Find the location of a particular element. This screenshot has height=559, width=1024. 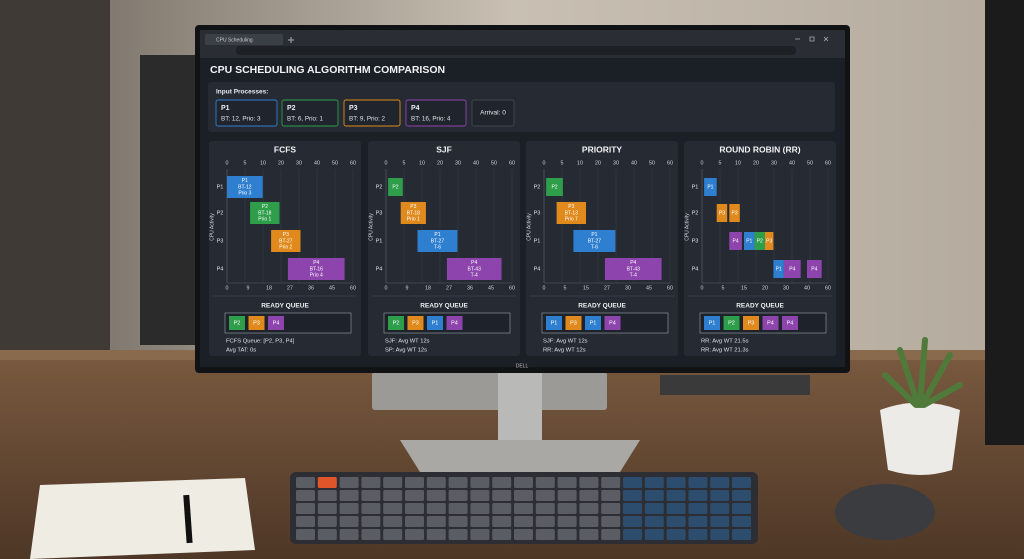

row-label: P1 is located at coordinates (695, 187).